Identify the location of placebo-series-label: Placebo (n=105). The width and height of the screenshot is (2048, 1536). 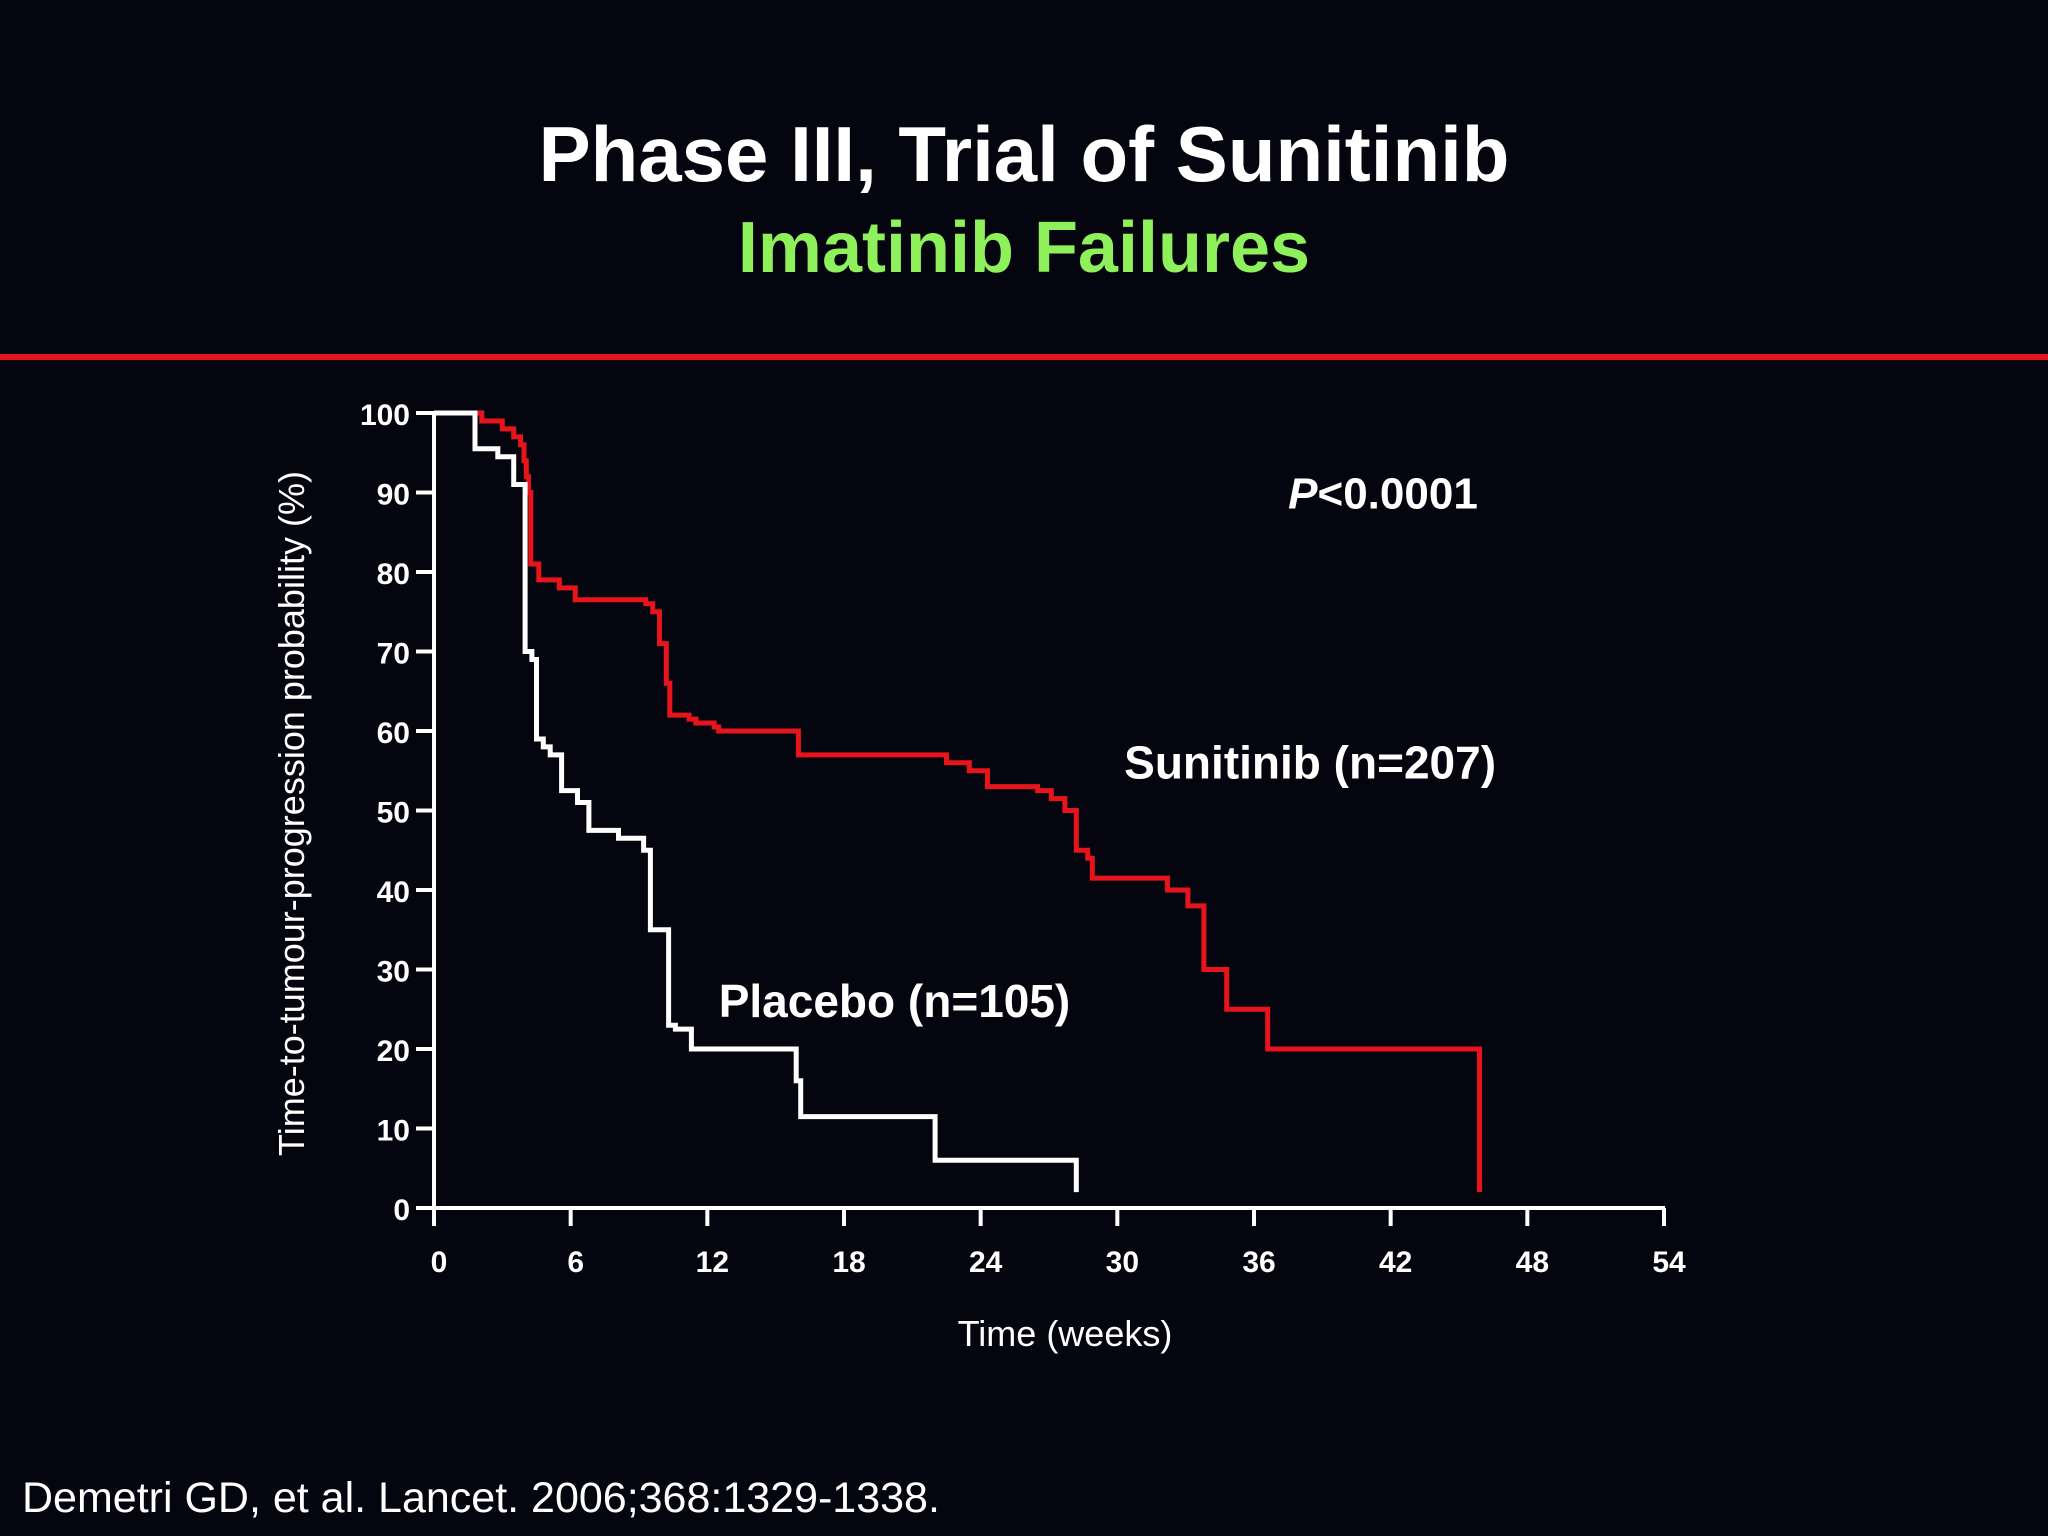
(895, 1001).